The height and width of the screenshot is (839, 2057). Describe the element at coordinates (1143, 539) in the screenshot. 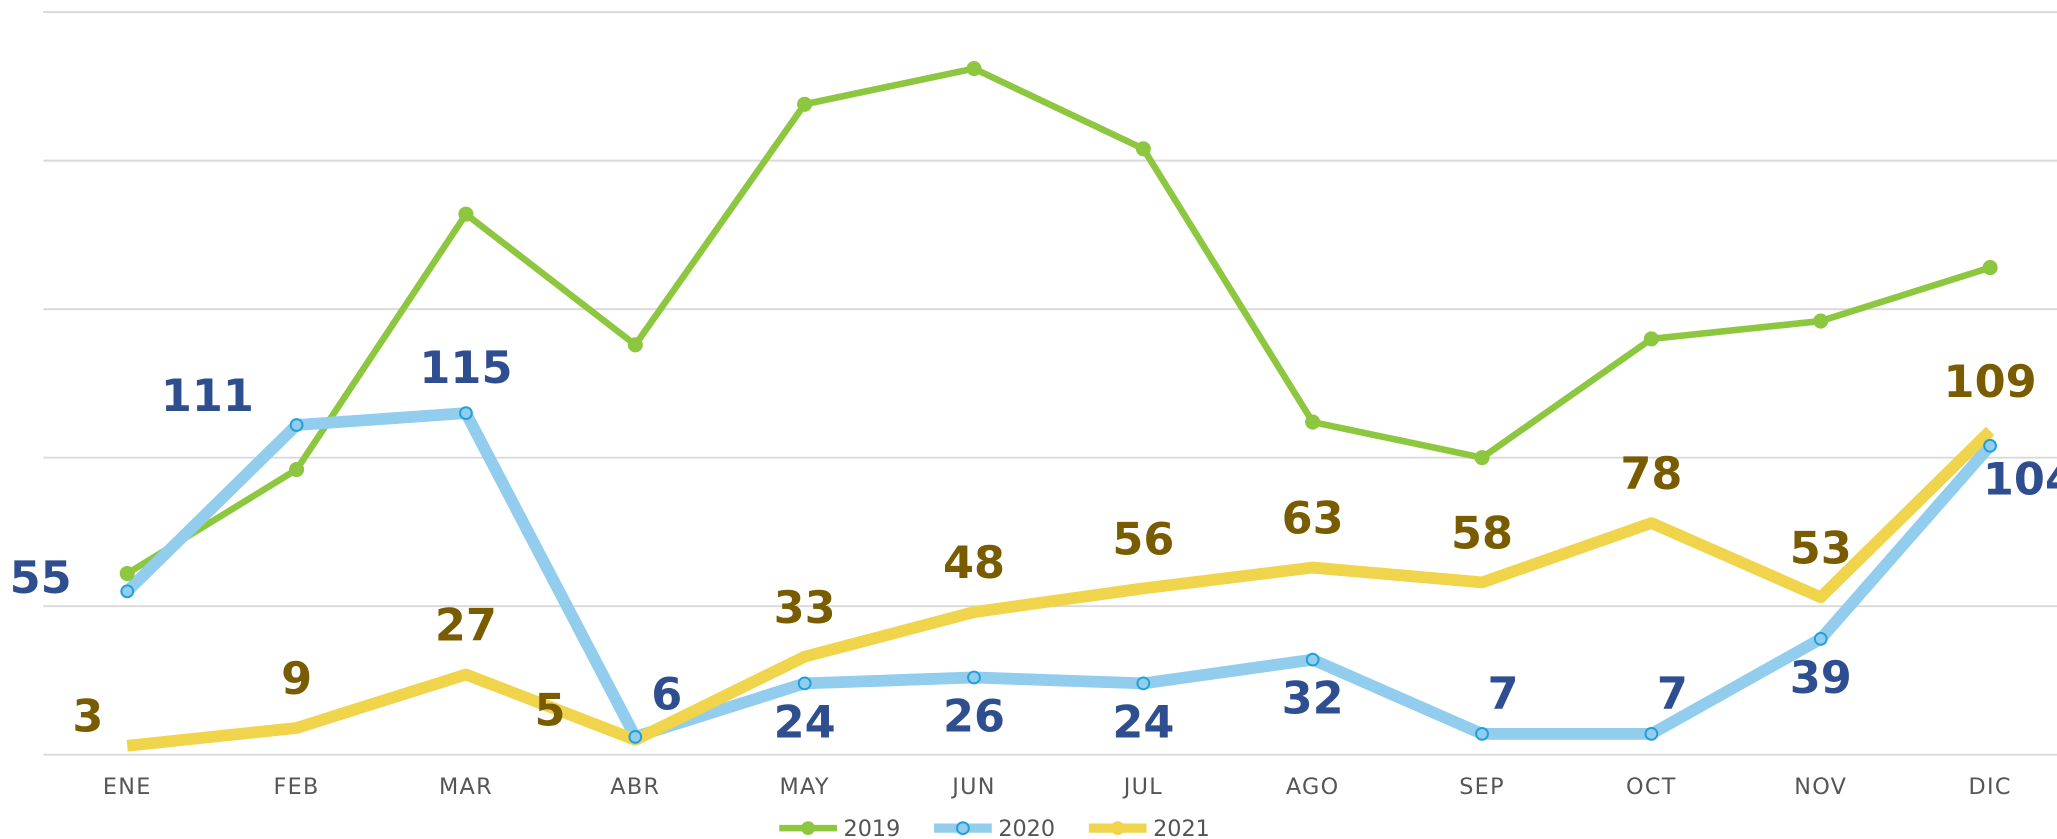

I see `data-label: 56` at that location.